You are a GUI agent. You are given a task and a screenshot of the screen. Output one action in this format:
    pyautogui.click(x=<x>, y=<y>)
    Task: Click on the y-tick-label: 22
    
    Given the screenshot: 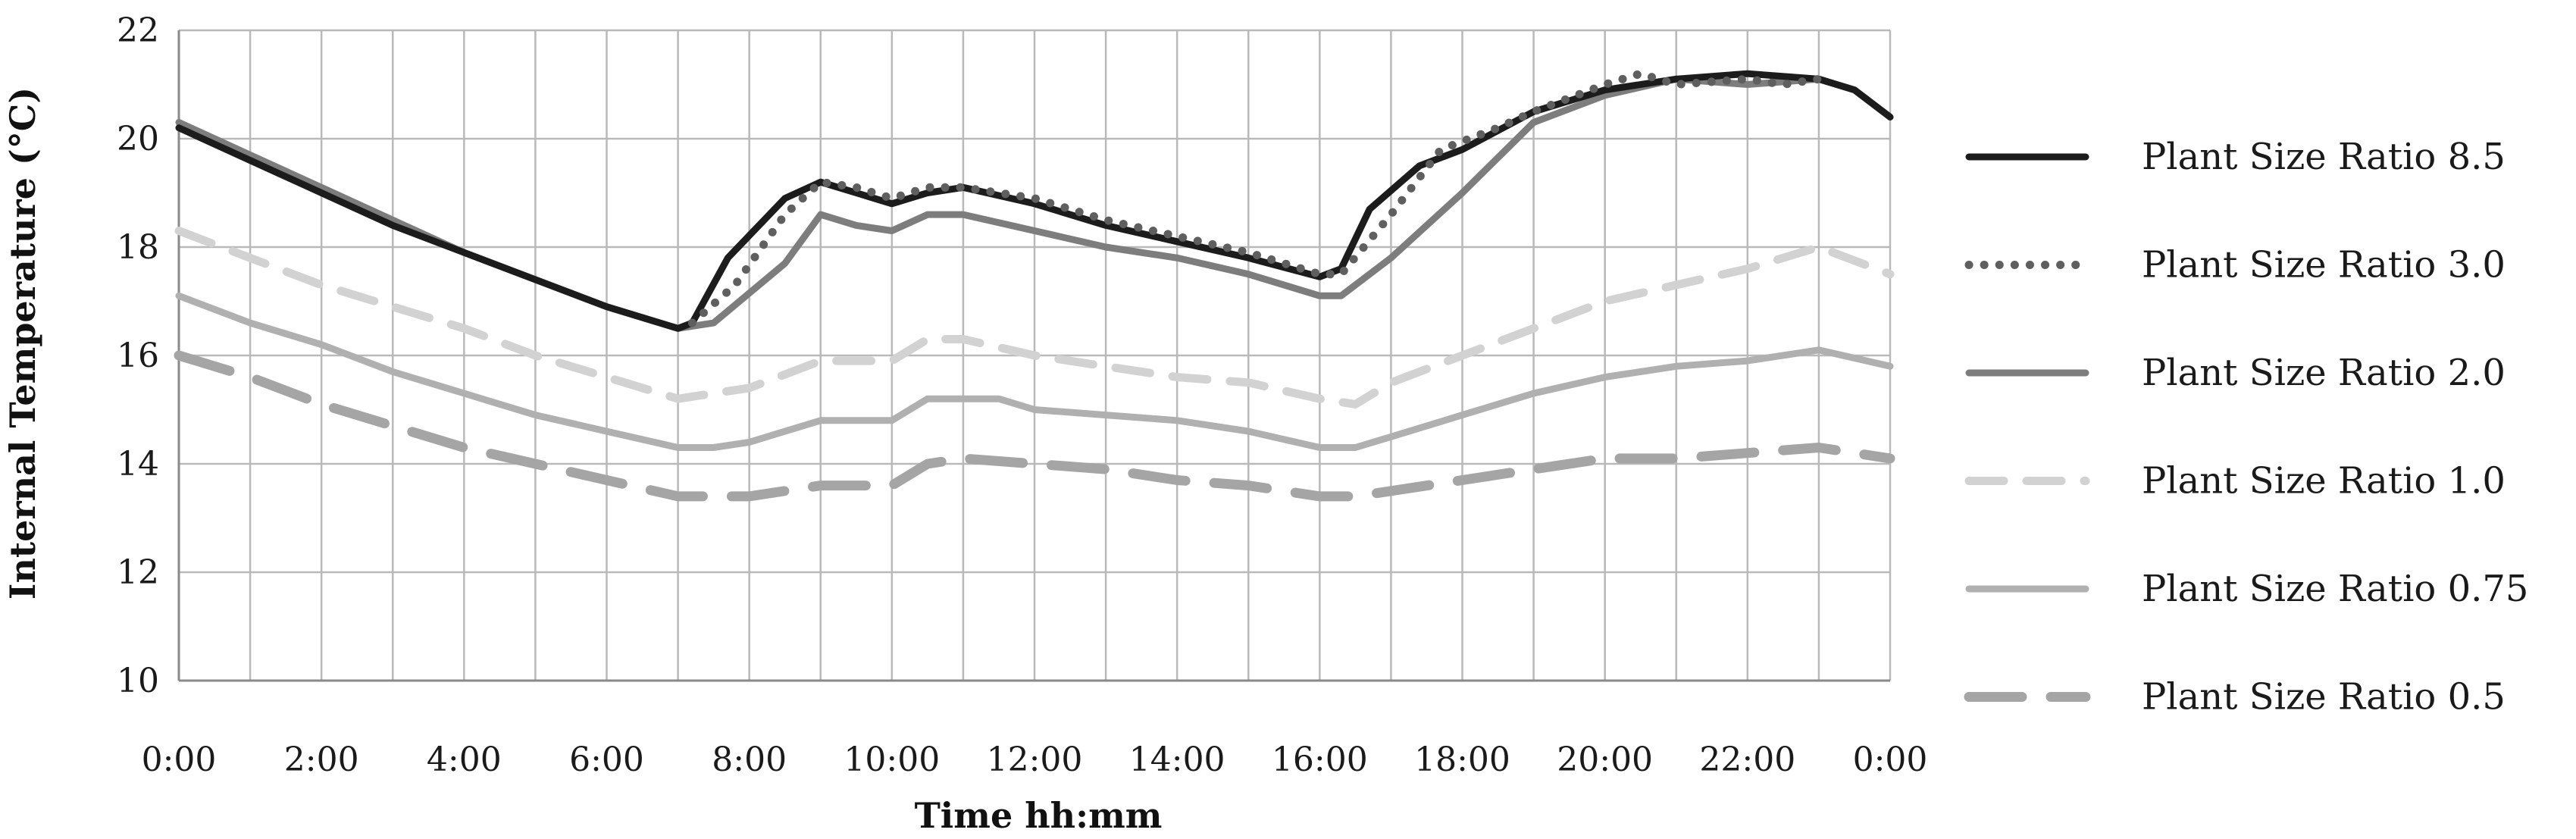 What is the action you would take?
    pyautogui.click(x=138, y=30)
    